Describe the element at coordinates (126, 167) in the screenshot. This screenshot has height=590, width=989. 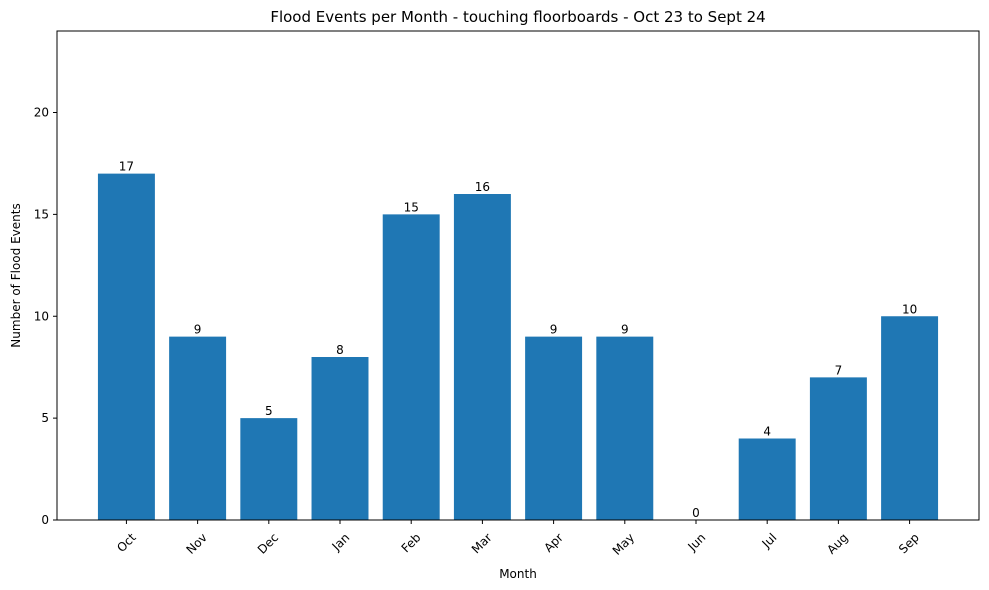
I see `data-label-oct: 17` at that location.